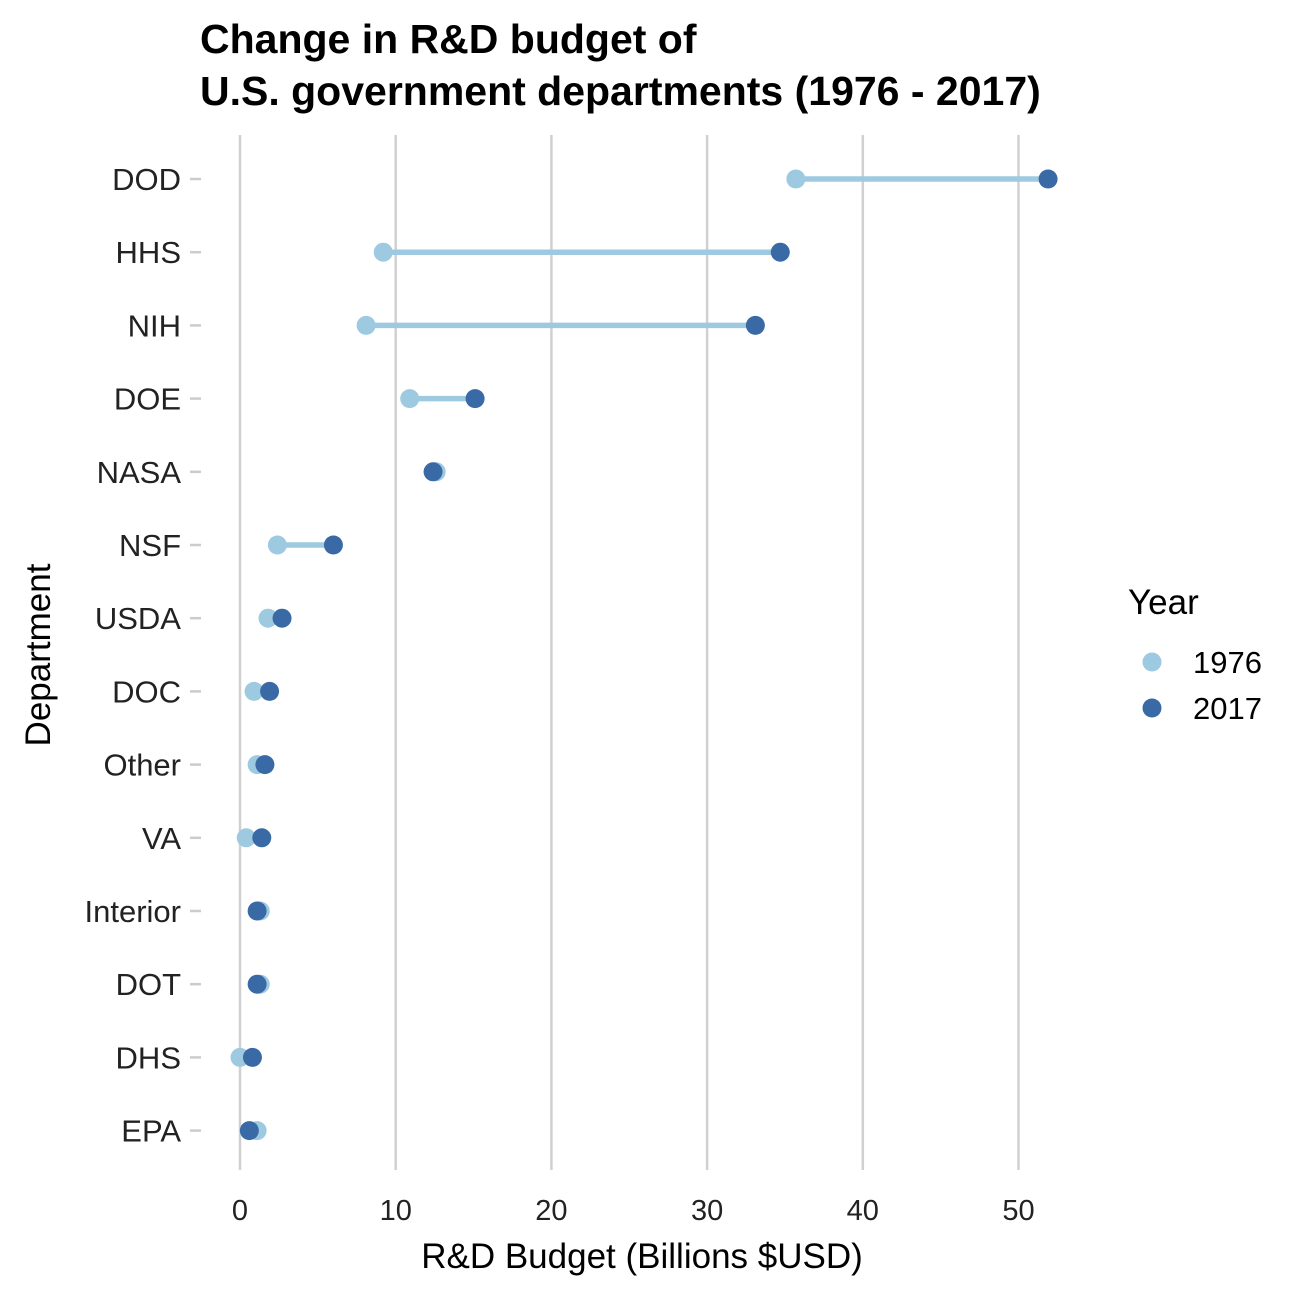 Image resolution: width=1296 pixels, height=1296 pixels. I want to click on x-axis-label: R&D Budget (Billions $USD), so click(642, 1256).